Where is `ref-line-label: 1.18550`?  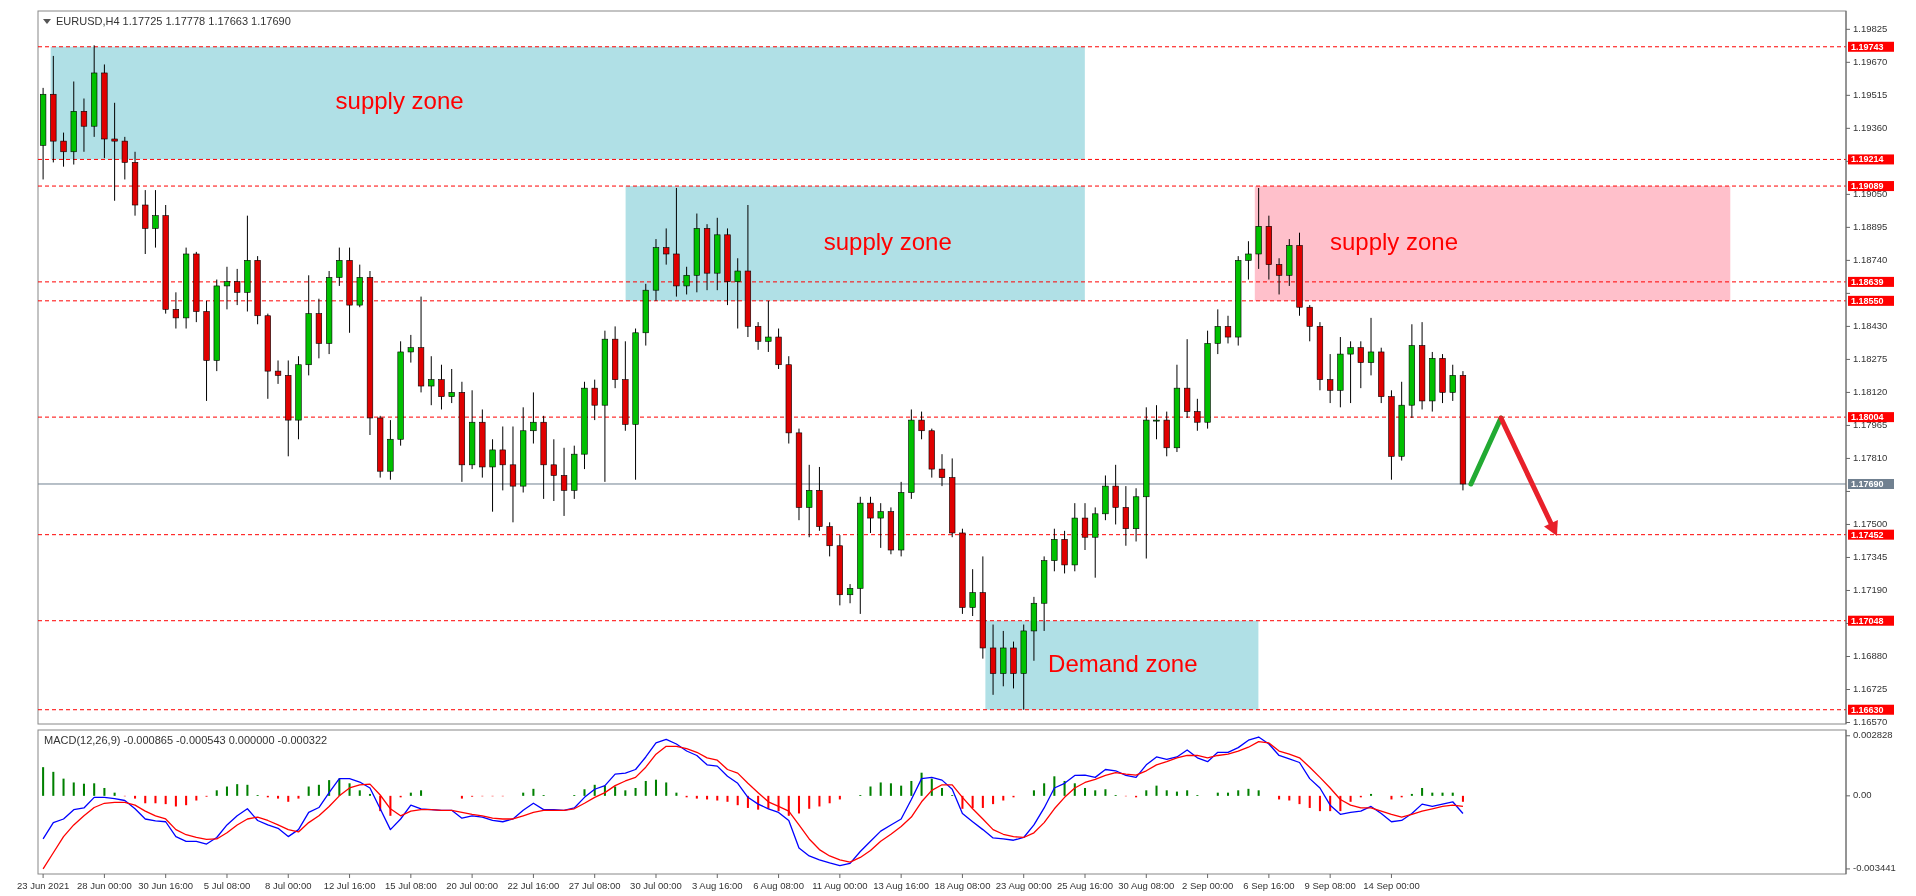
ref-line-label: 1.18550 is located at coordinates (1867, 300).